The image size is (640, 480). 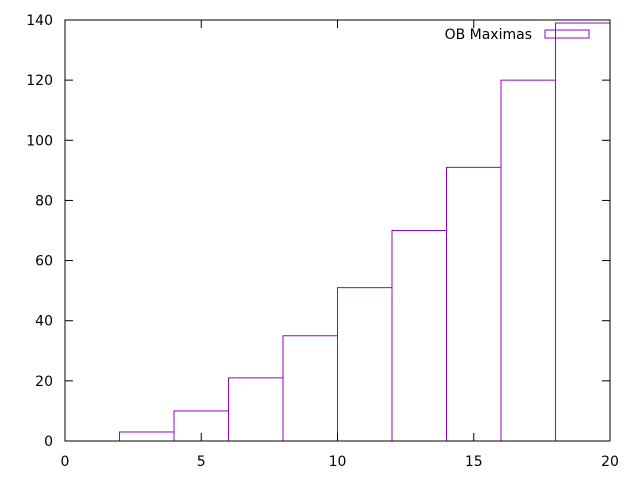 I want to click on y-tick-label: 140, so click(x=39, y=21).